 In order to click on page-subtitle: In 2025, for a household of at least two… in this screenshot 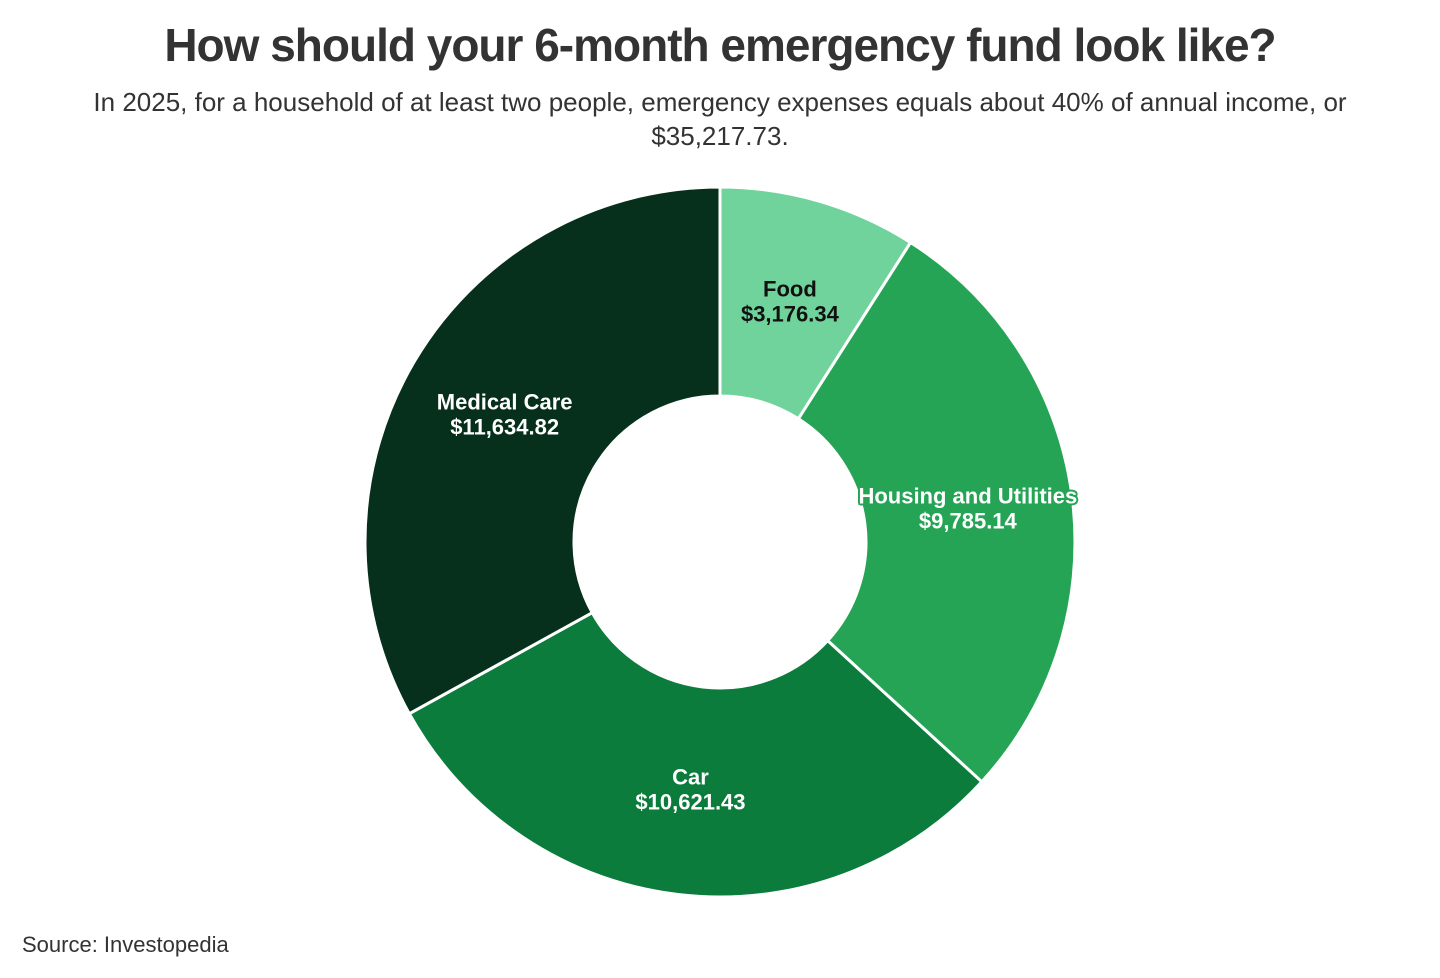, I will do `click(720, 119)`.